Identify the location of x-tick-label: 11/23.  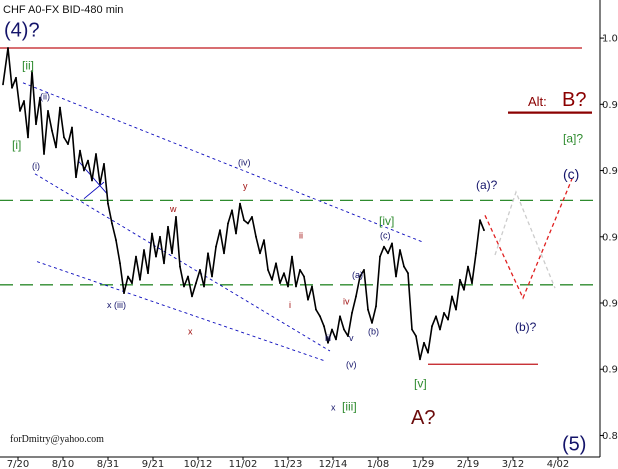
(288, 464).